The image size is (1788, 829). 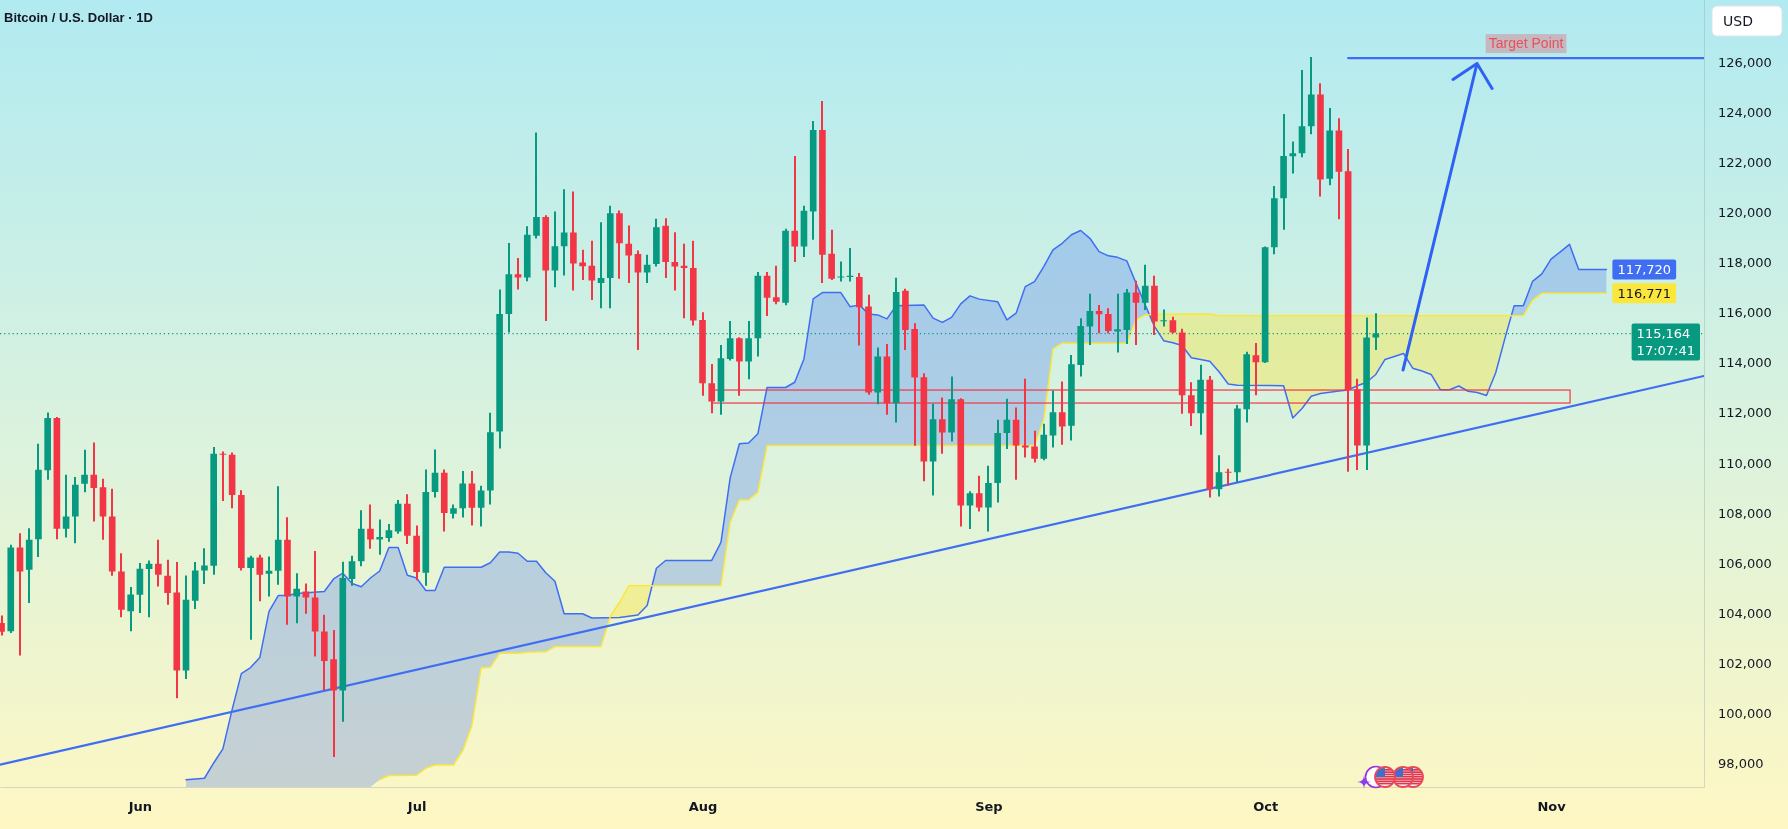 I want to click on x-tick-label: Nov, so click(x=1552, y=807).